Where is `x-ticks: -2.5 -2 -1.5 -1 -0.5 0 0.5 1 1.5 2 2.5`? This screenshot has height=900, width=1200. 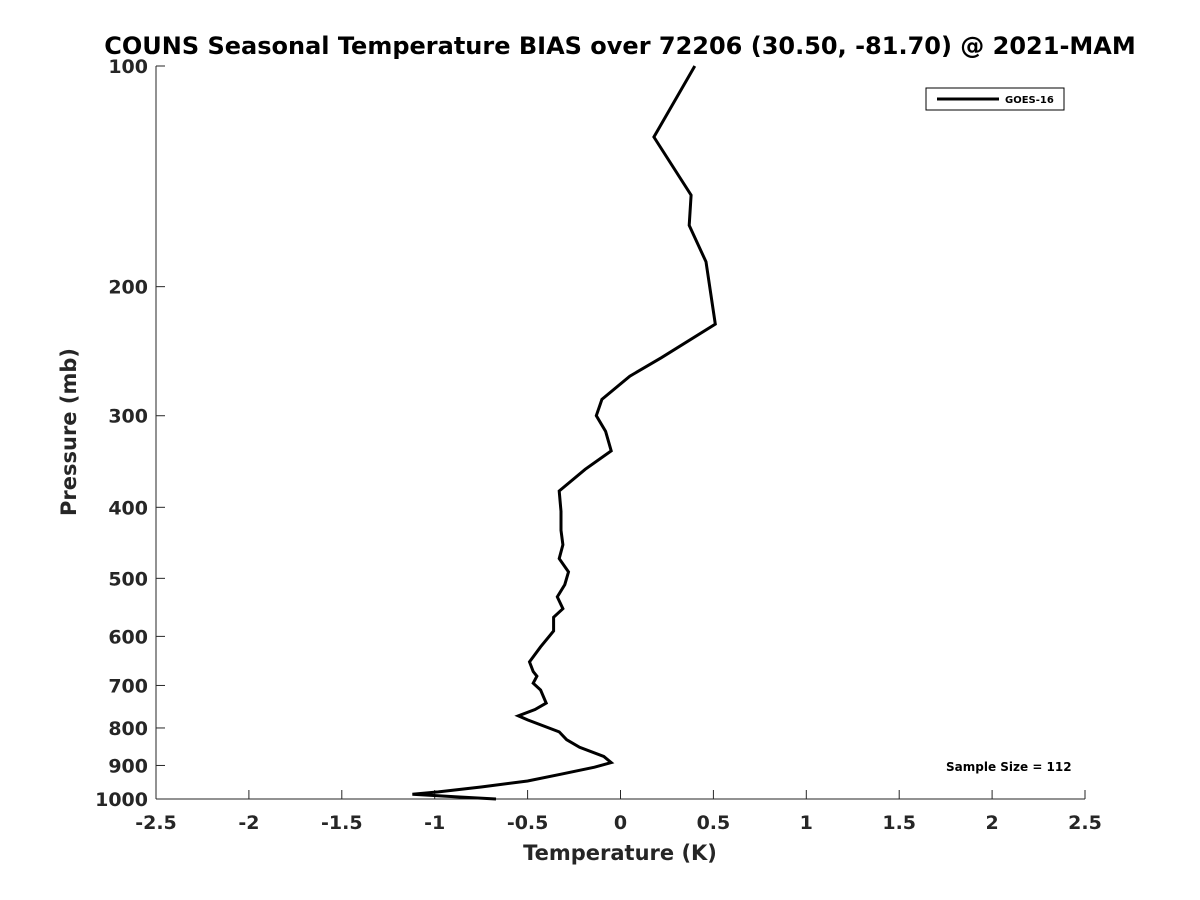 x-ticks: -2.5 -2 -1.5 -1 -0.5 0 0.5 1 1.5 2 2.5 is located at coordinates (618, 812).